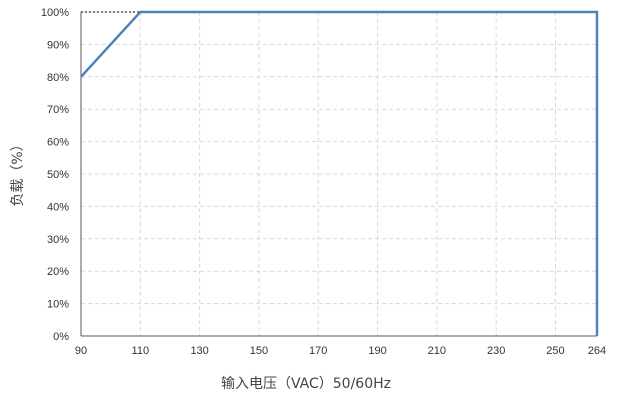  I want to click on x-tick-labels: 90 110 130 150 170 190 210 230 250 264, so click(340, 351).